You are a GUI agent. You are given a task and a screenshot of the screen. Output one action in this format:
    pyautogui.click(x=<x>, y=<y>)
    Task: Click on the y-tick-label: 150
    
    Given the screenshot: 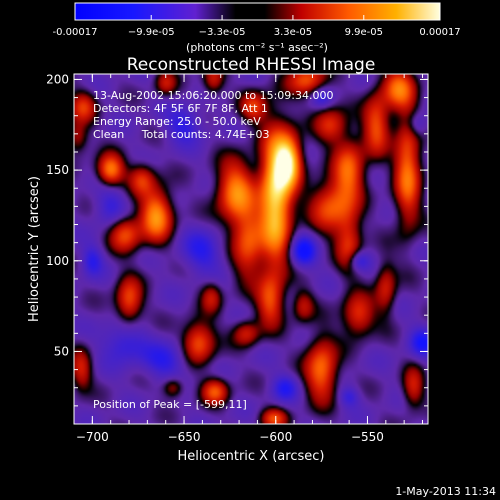 What is the action you would take?
    pyautogui.click(x=57, y=170)
    